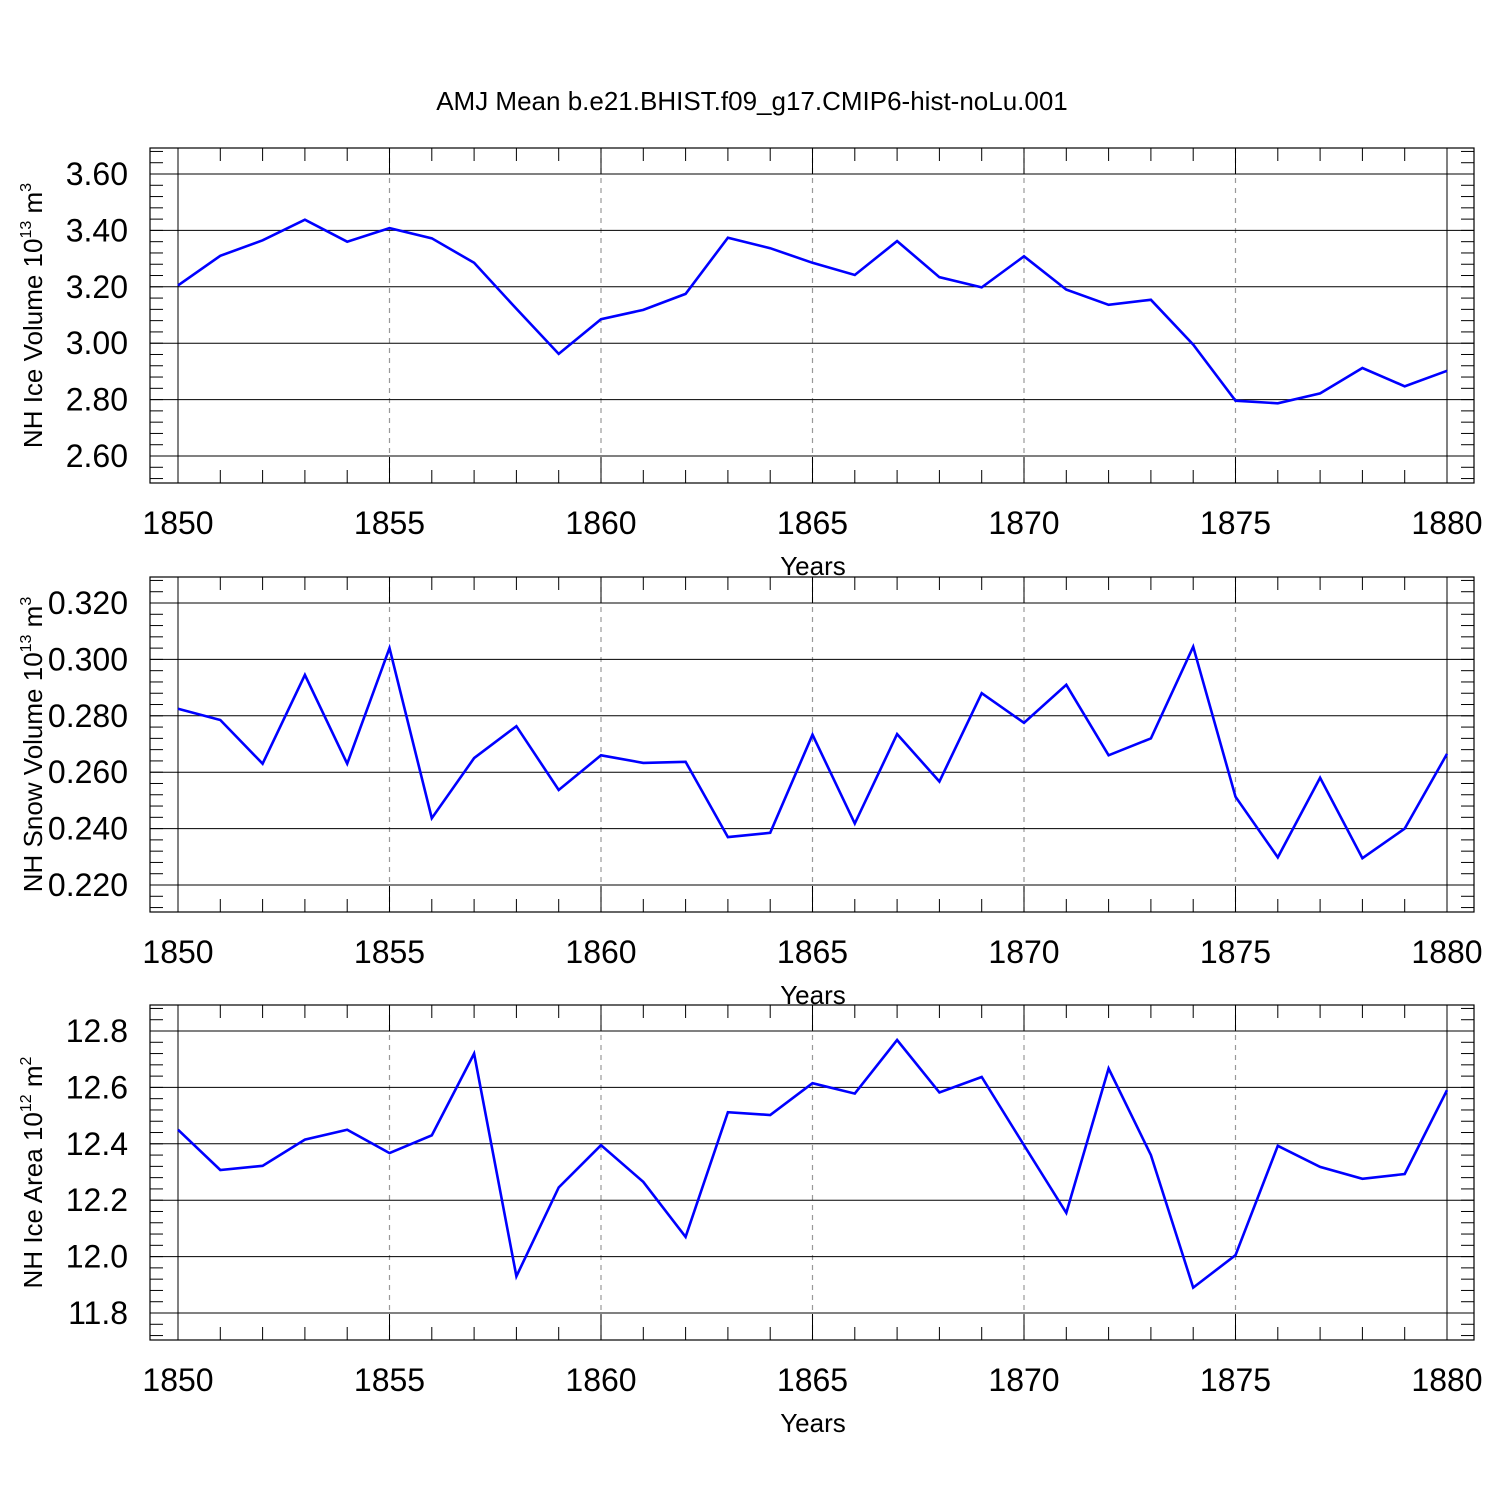  I want to click on y-tick-label: 12.6, so click(97, 1087).